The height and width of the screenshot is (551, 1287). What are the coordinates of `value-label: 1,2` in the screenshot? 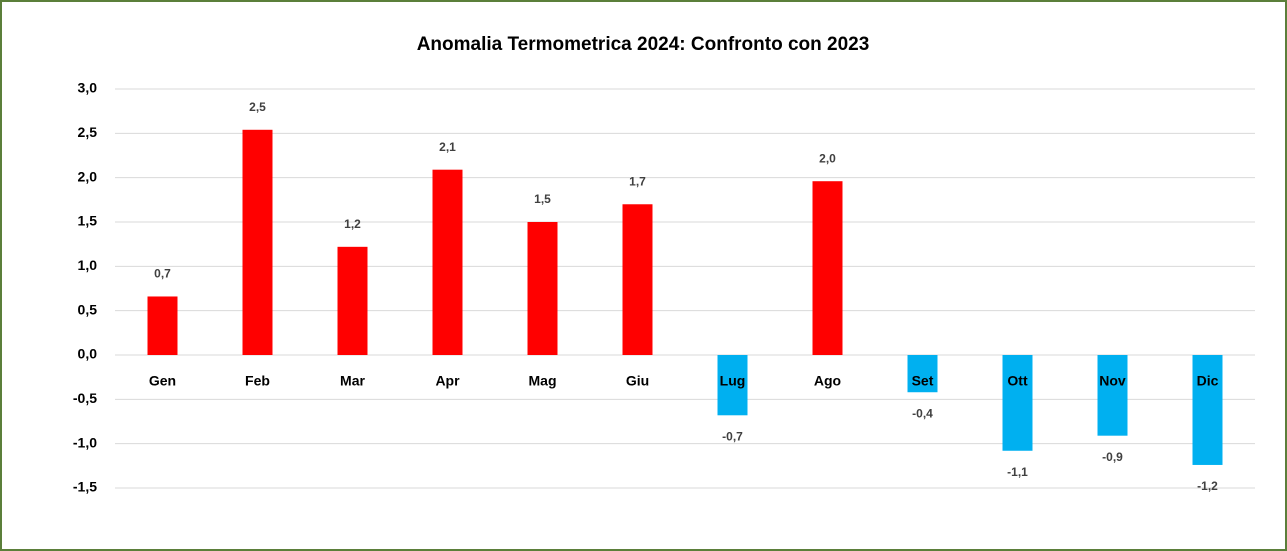 It's located at (352, 224).